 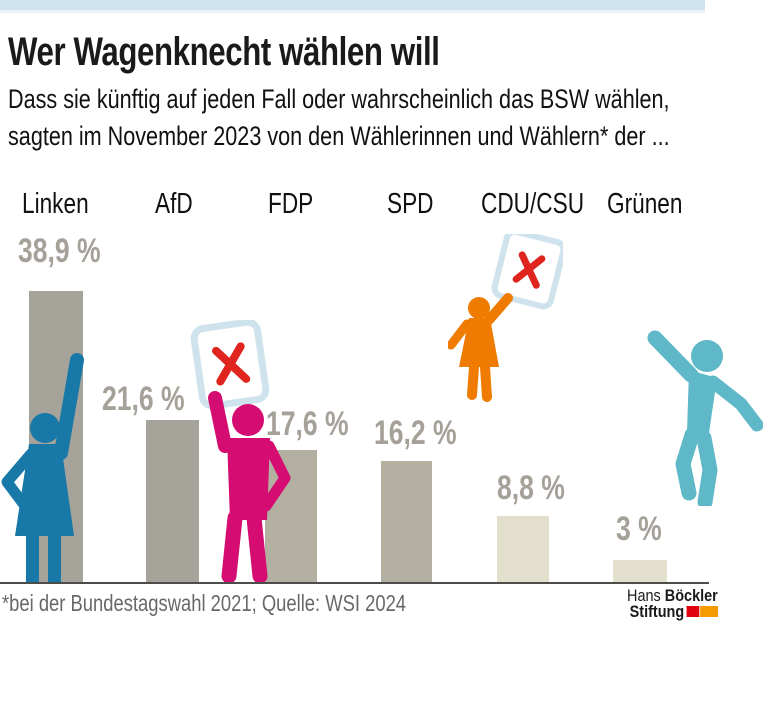 I want to click on logo-text-boeckler: Böckler, so click(x=691, y=595).